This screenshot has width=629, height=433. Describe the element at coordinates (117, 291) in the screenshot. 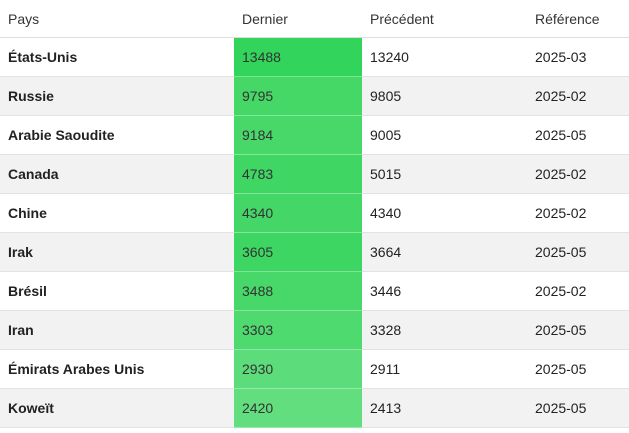

I see `country-cell: Brésil` at that location.